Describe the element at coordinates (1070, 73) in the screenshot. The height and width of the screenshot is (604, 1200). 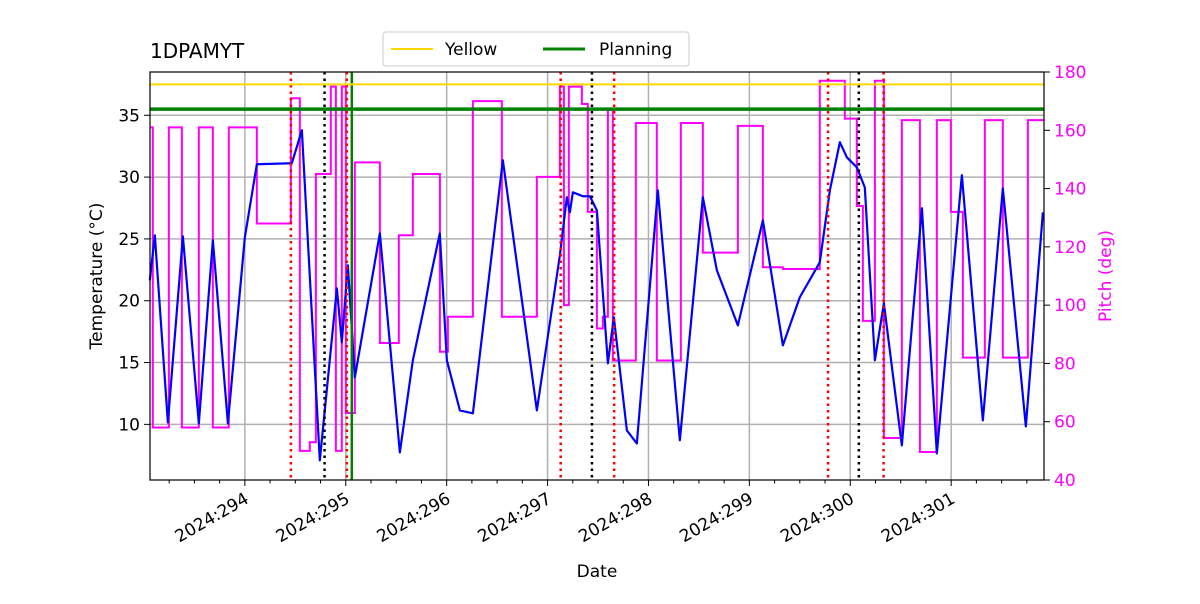
I see `y2-tick-label: 180` at that location.